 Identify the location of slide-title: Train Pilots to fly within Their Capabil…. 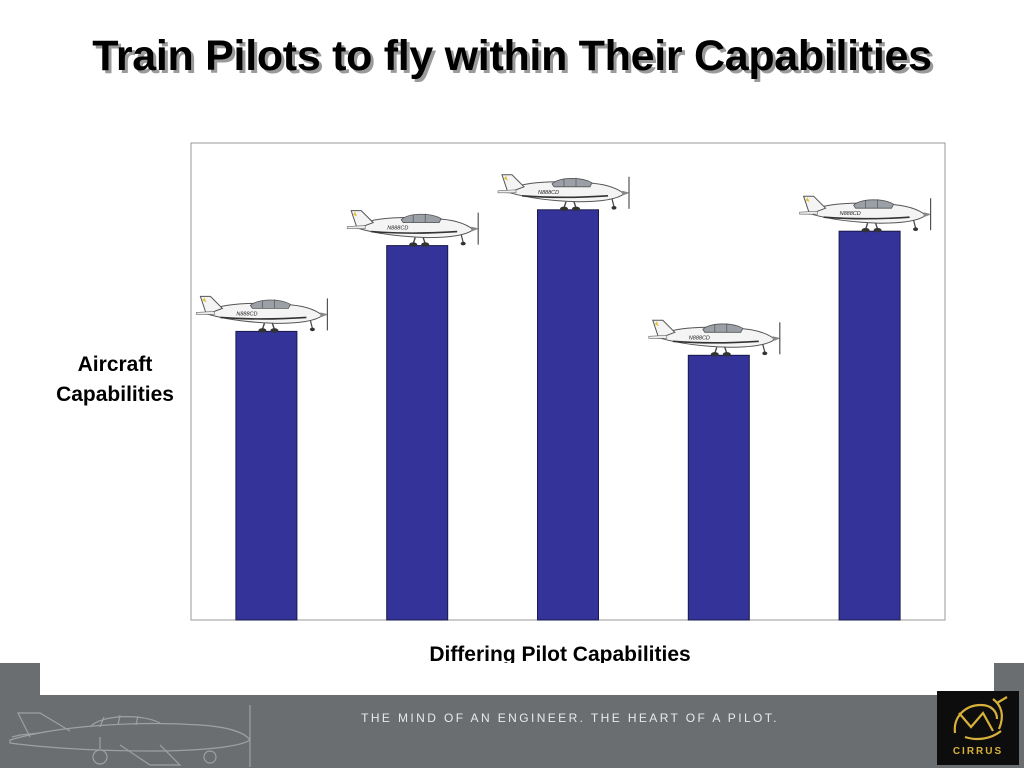
(512, 56).